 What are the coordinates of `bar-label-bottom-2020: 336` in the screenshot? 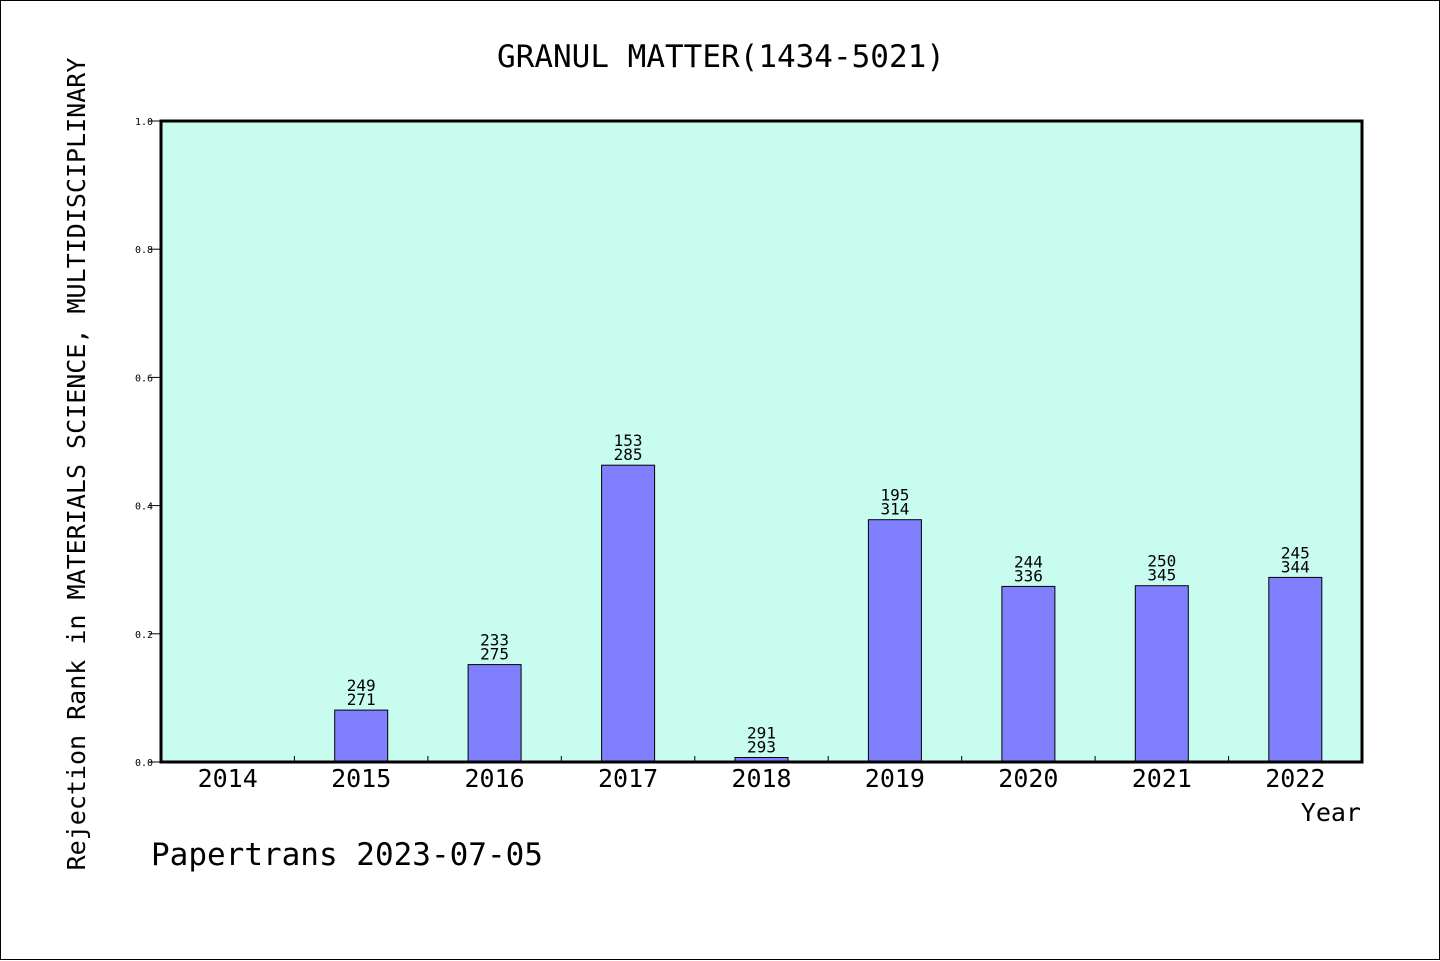 It's located at (1028, 575).